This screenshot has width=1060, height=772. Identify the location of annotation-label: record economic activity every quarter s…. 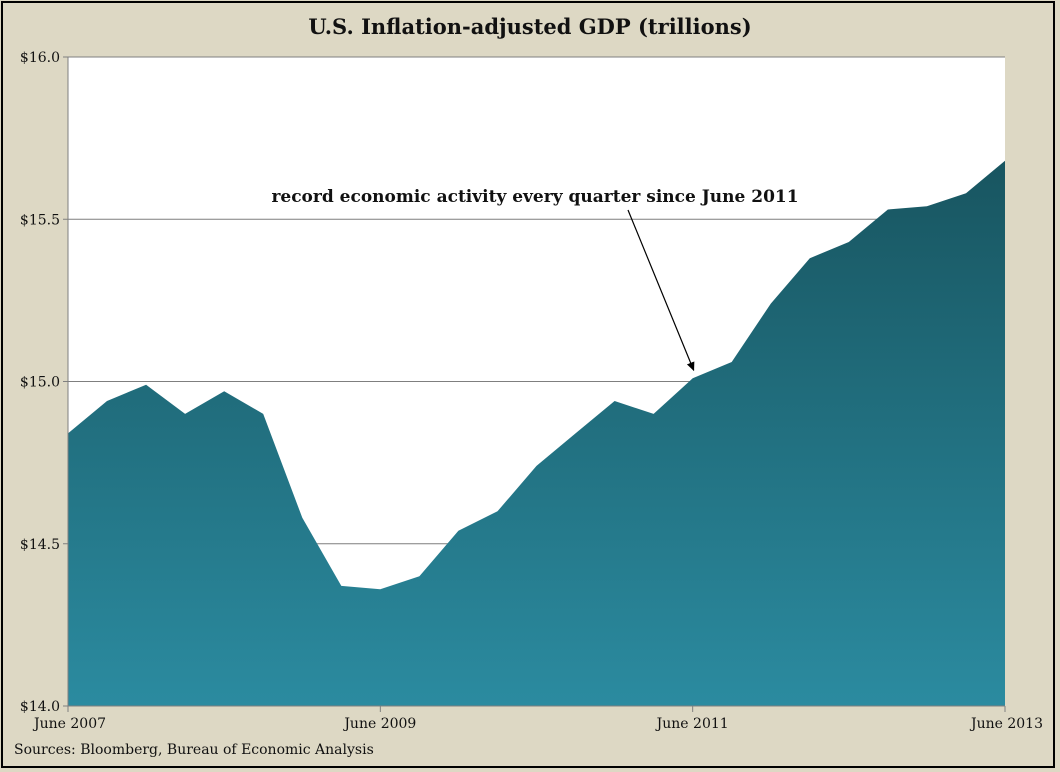
(534, 197).